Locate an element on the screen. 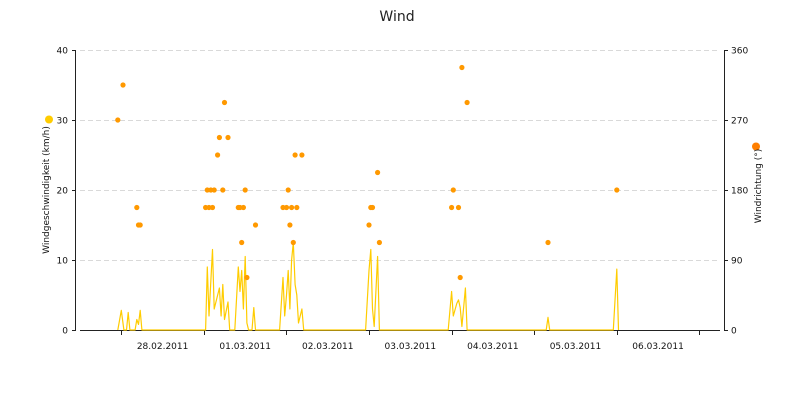 The image size is (800, 404). x-tick-label: 04.03.2011 is located at coordinates (493, 347).